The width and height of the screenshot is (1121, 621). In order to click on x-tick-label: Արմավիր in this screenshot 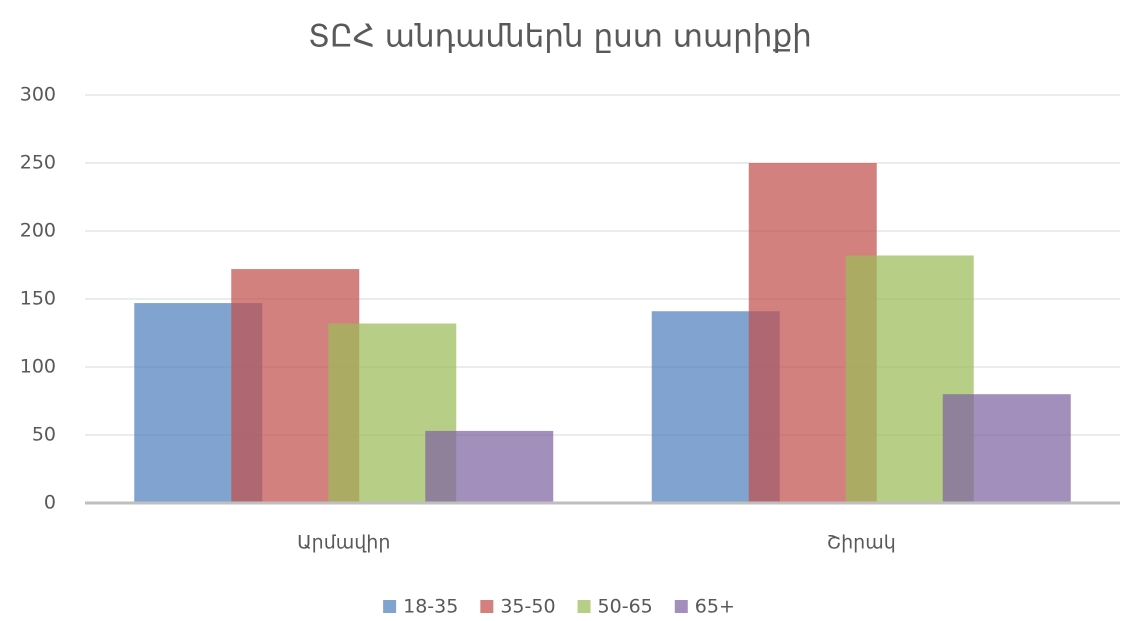, I will do `click(343, 543)`.